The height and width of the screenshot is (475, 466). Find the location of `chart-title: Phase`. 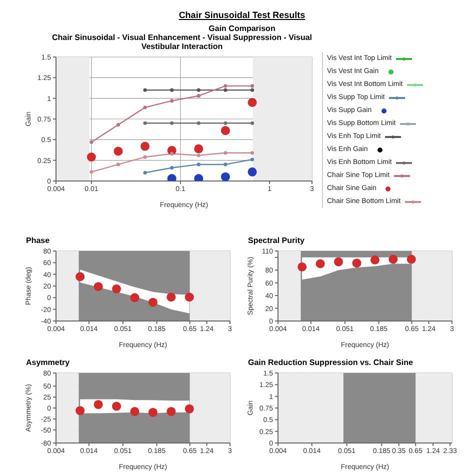

chart-title: Phase is located at coordinates (38, 240).